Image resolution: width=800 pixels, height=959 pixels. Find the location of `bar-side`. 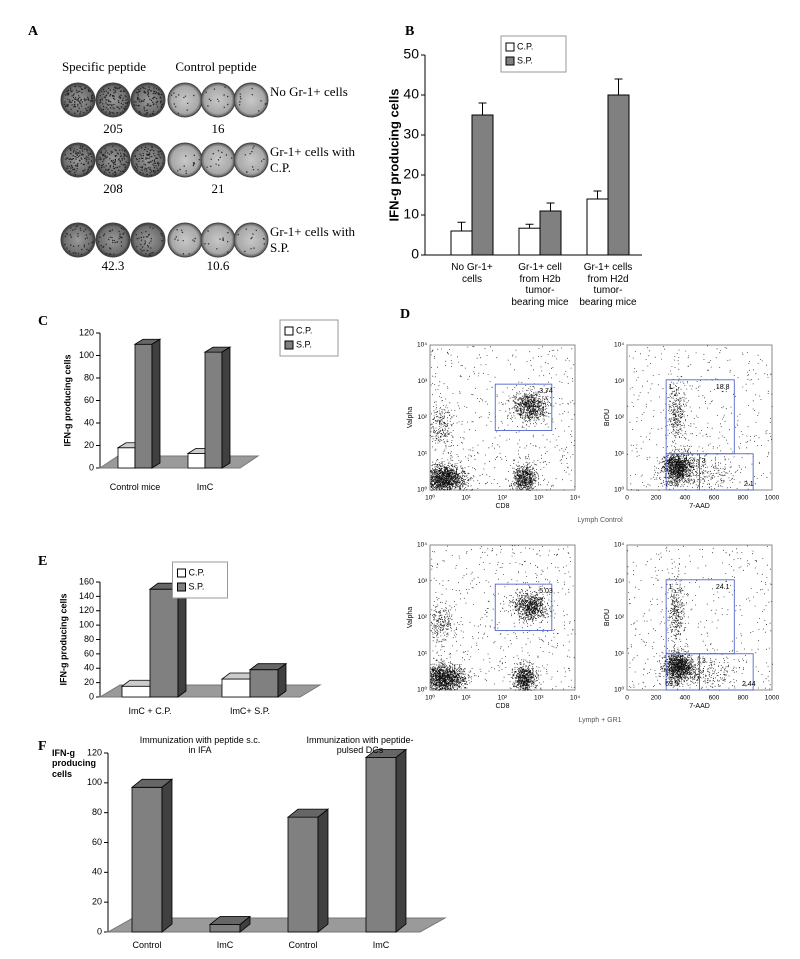

bar-side is located at coordinates (245, 924).